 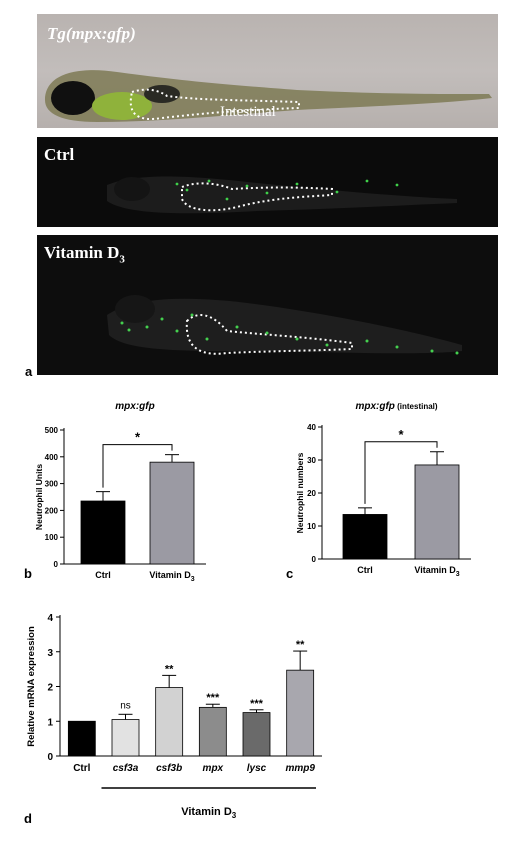 I want to click on y-tick-label: 10, so click(x=311, y=526).